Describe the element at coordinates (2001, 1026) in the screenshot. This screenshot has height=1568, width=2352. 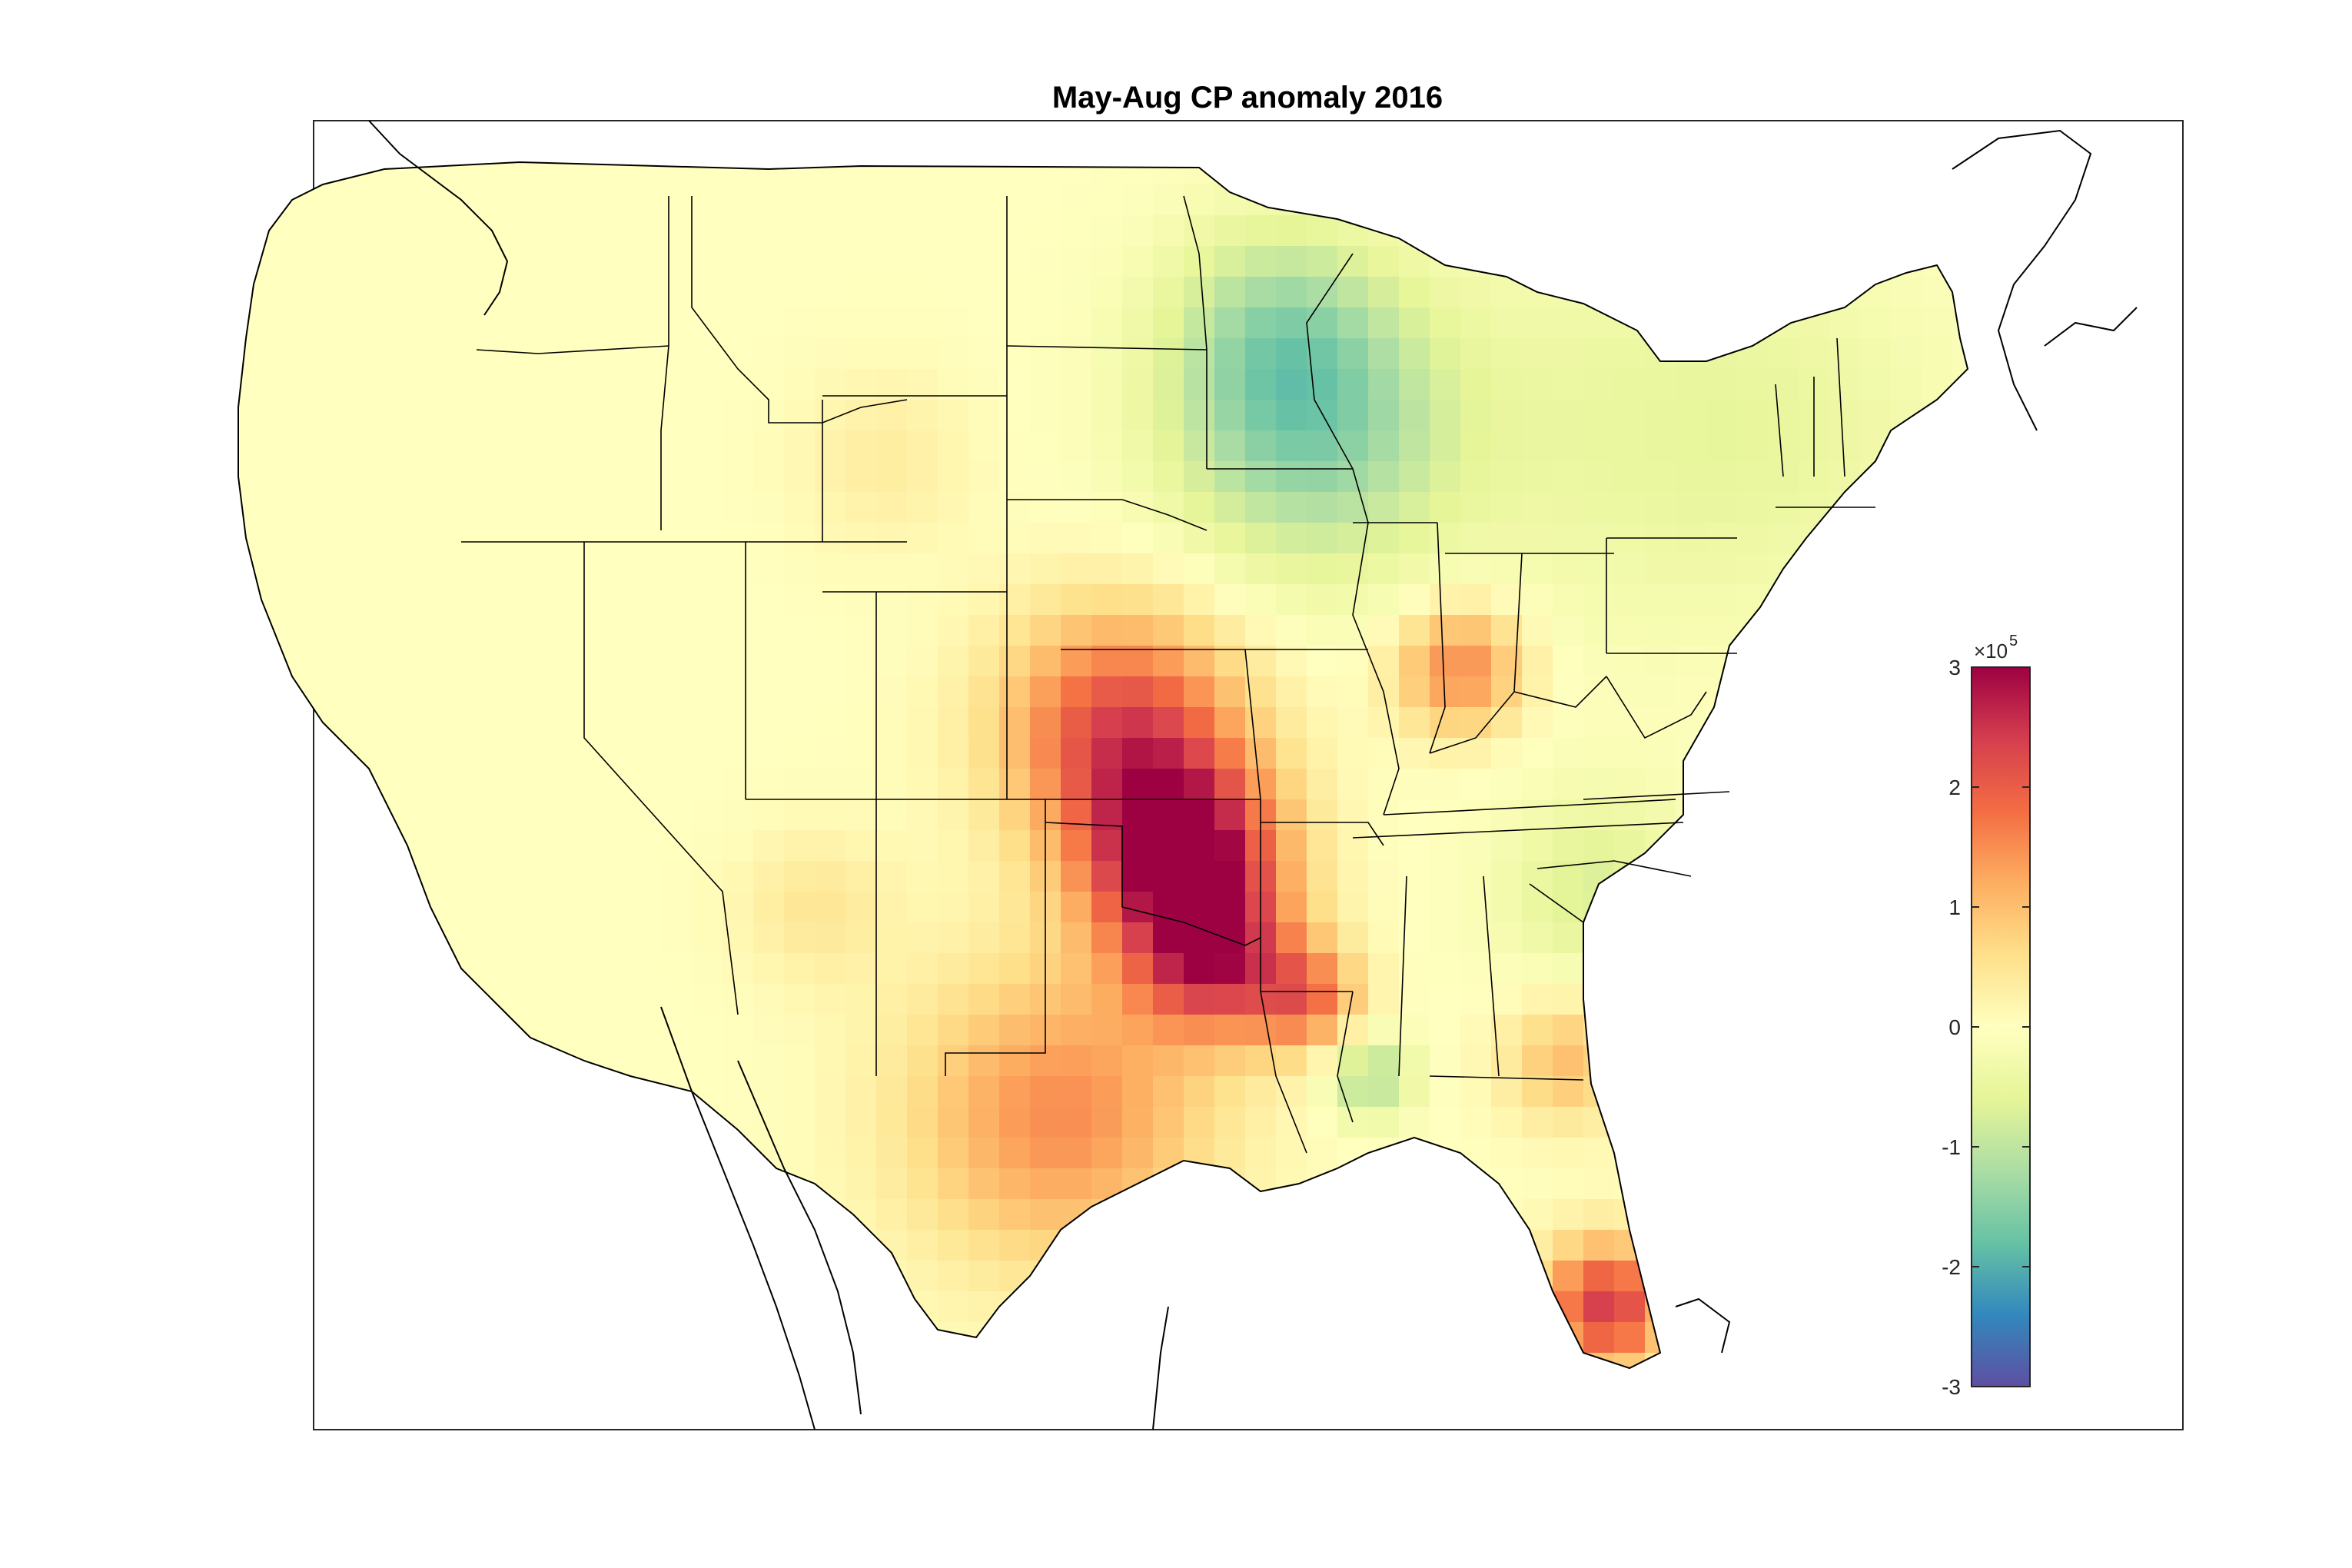
I see `colorbar-gradient` at that location.